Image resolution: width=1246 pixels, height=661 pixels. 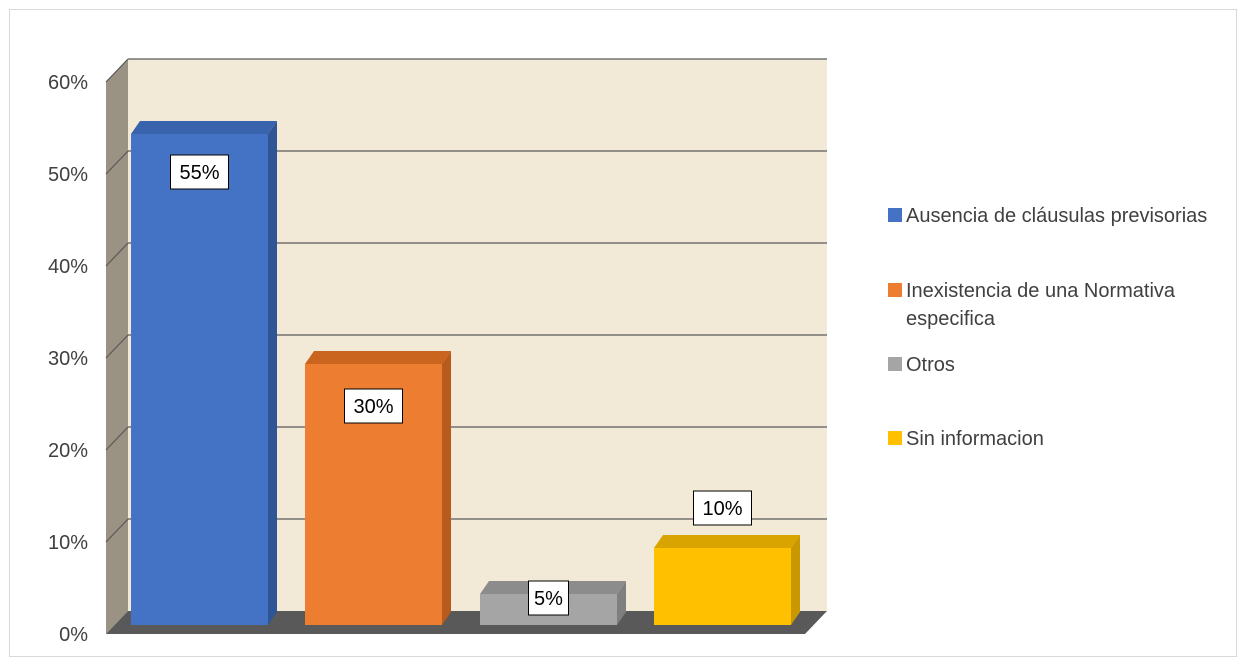 What do you see at coordinates (68, 267) in the screenshot?
I see `y-tick-label: 40%` at bounding box center [68, 267].